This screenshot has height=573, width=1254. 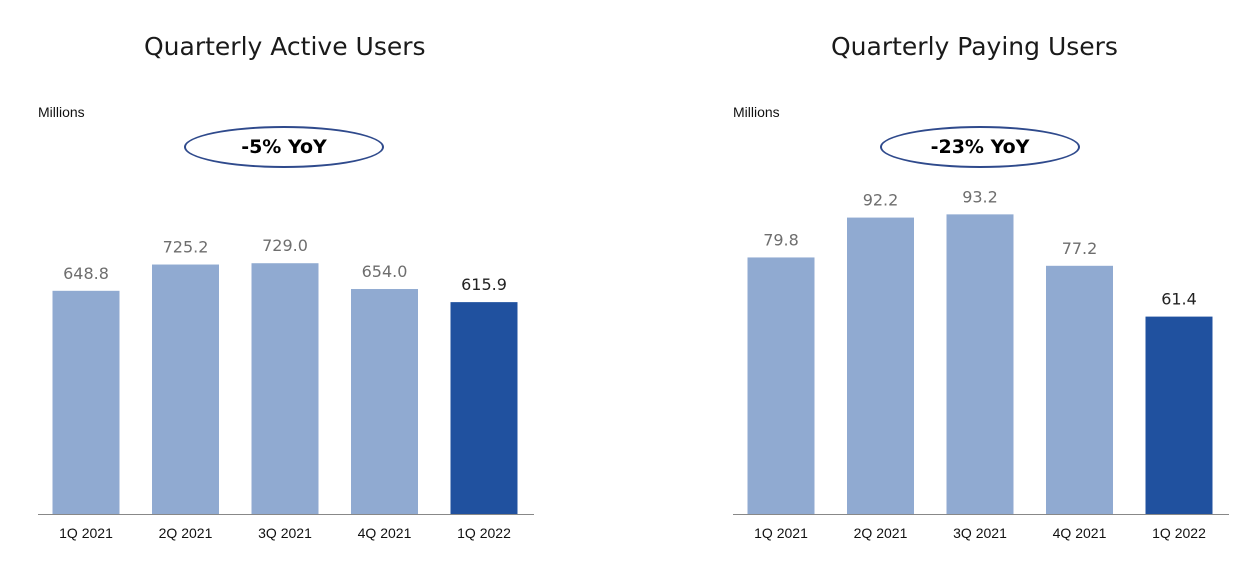 What do you see at coordinates (881, 200) in the screenshot?
I see `value-label: 92.2` at bounding box center [881, 200].